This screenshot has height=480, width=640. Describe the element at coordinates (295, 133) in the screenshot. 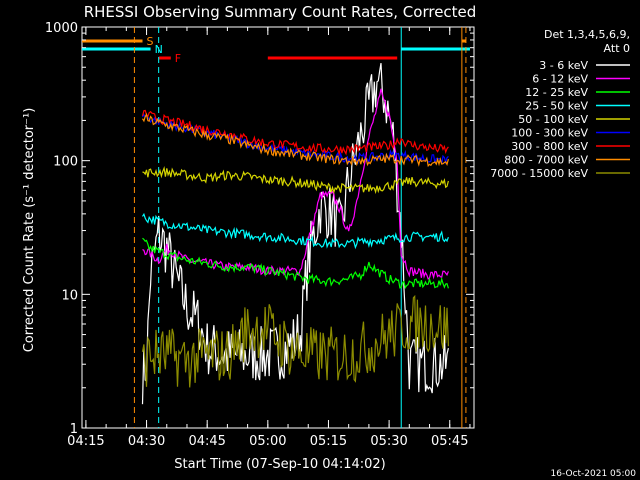

I see `series-line-300-800keV` at that location.